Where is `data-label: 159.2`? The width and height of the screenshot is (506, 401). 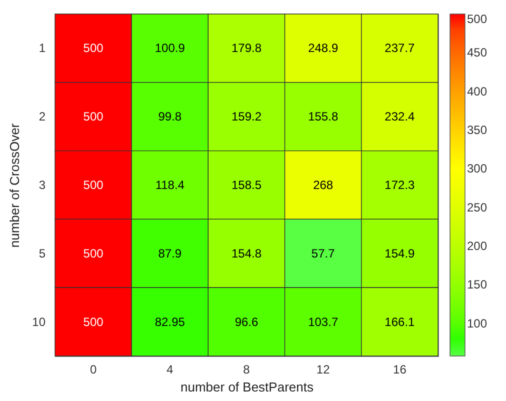
data-label: 159.2 is located at coordinates (246, 117).